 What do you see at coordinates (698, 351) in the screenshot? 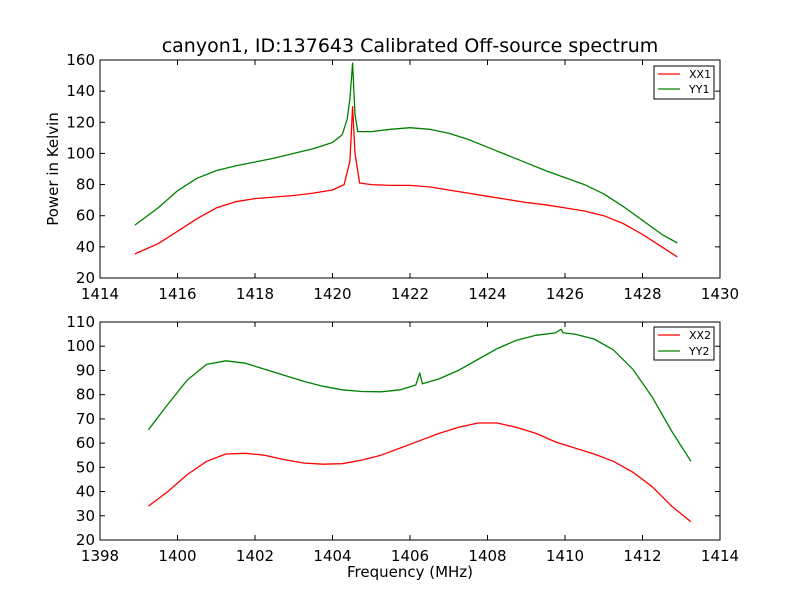
I see `bottom-legend-label-yy2: YY2` at bounding box center [698, 351].